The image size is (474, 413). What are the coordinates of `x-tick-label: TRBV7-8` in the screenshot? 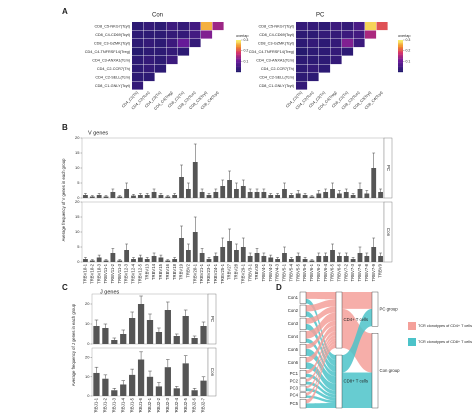 It's located at (366, 272).